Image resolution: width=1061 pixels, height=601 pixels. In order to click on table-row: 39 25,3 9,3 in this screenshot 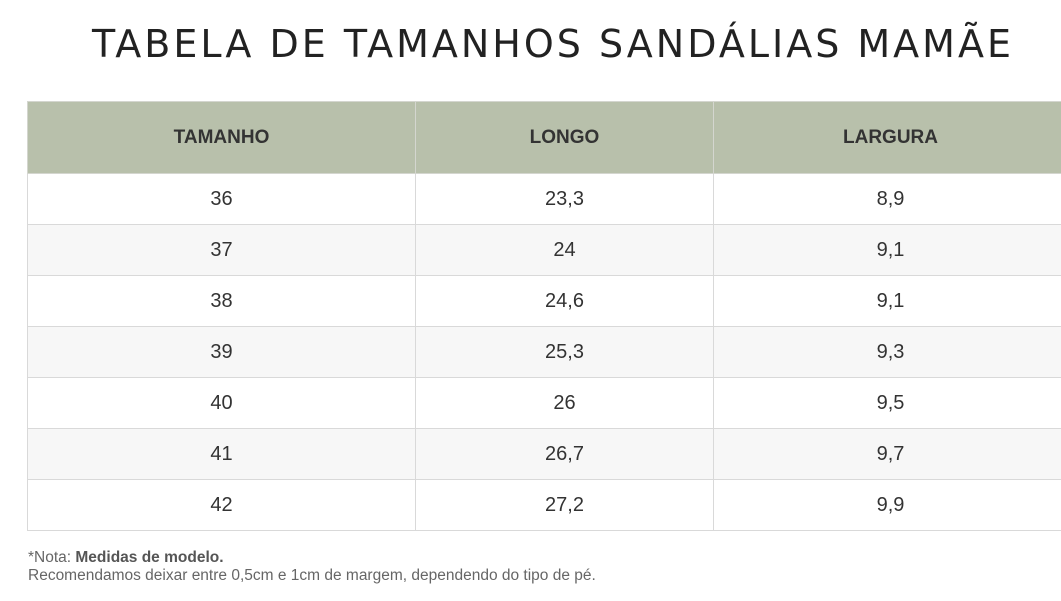, I will do `click(544, 352)`.